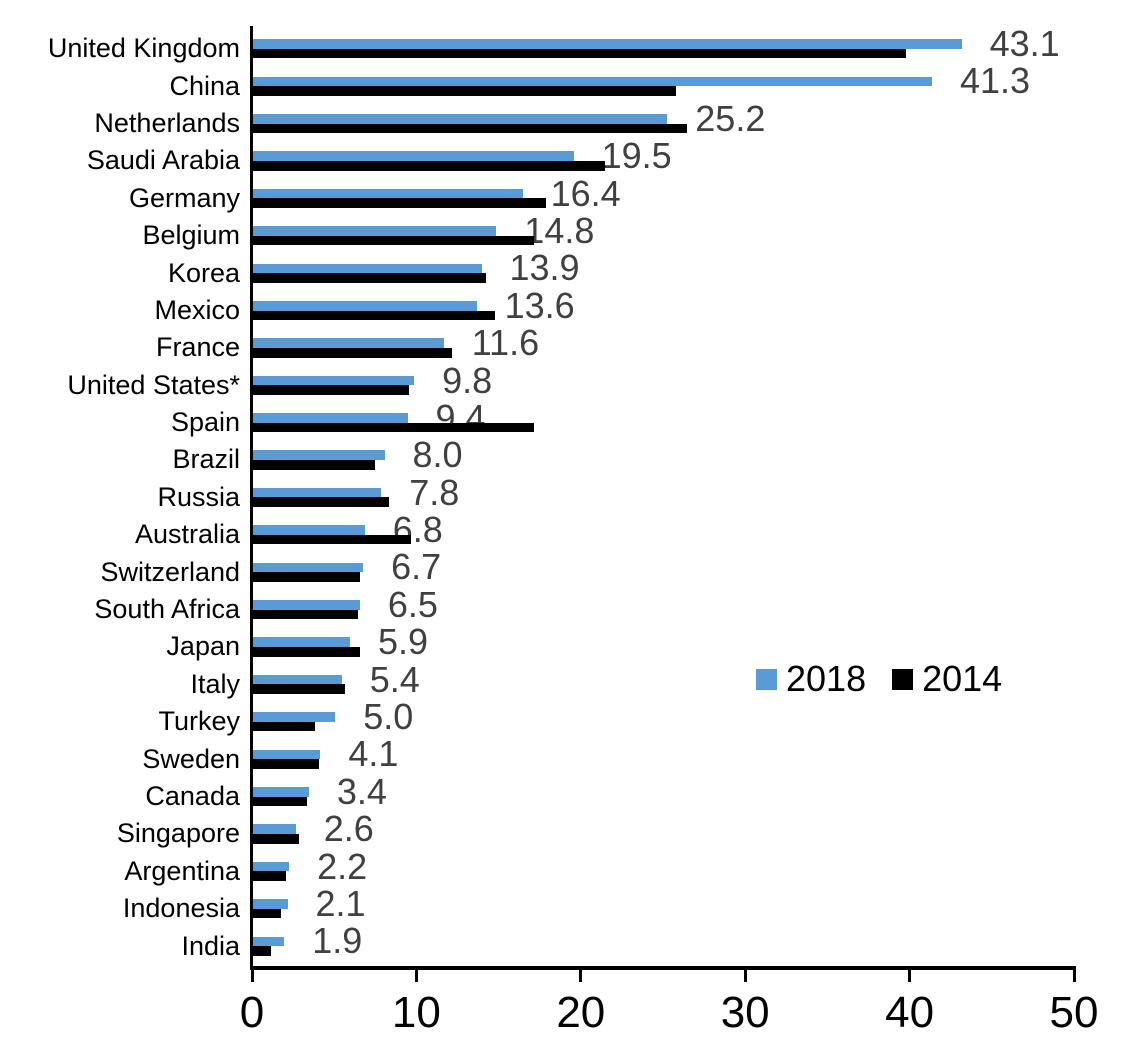  Describe the element at coordinates (198, 496) in the screenshot. I see `category-label: Russia` at that location.